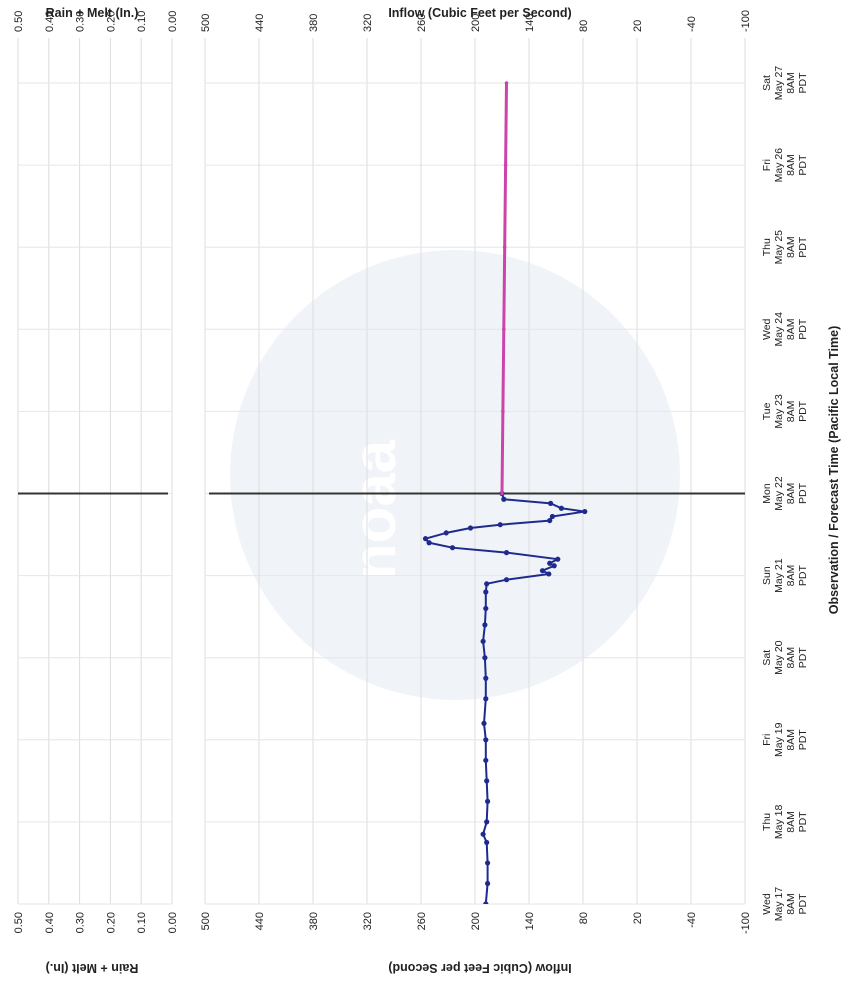  What do you see at coordinates (803, 576) in the screenshot?
I see `time-tick-label-4-3: PDT` at bounding box center [803, 576].